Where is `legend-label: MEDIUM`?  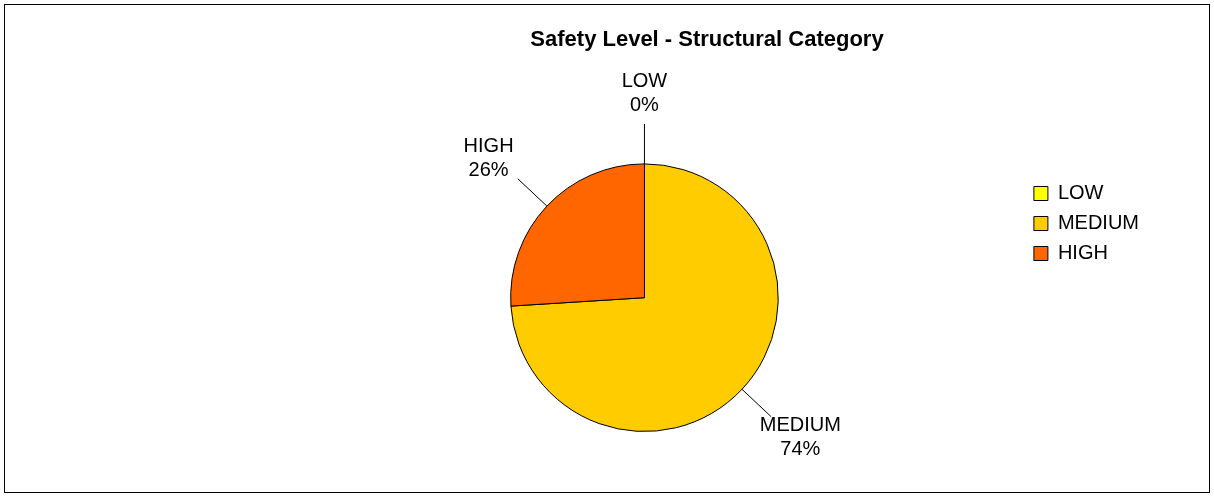 legend-label: MEDIUM is located at coordinates (1098, 222).